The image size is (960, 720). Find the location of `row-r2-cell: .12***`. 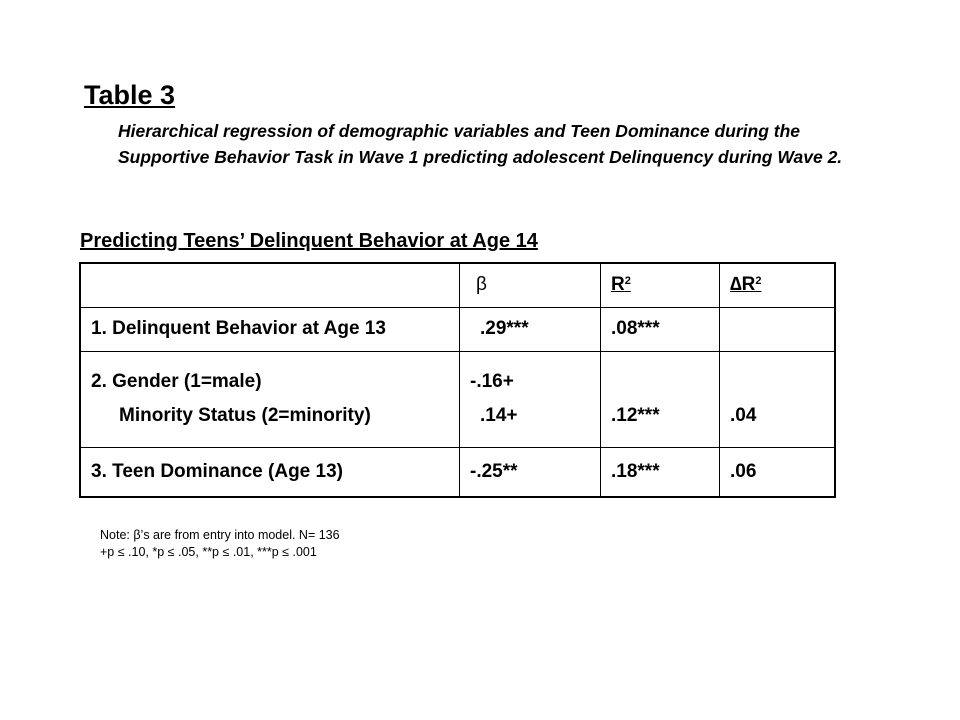

row-r2-cell: .12*** is located at coordinates (660, 399).